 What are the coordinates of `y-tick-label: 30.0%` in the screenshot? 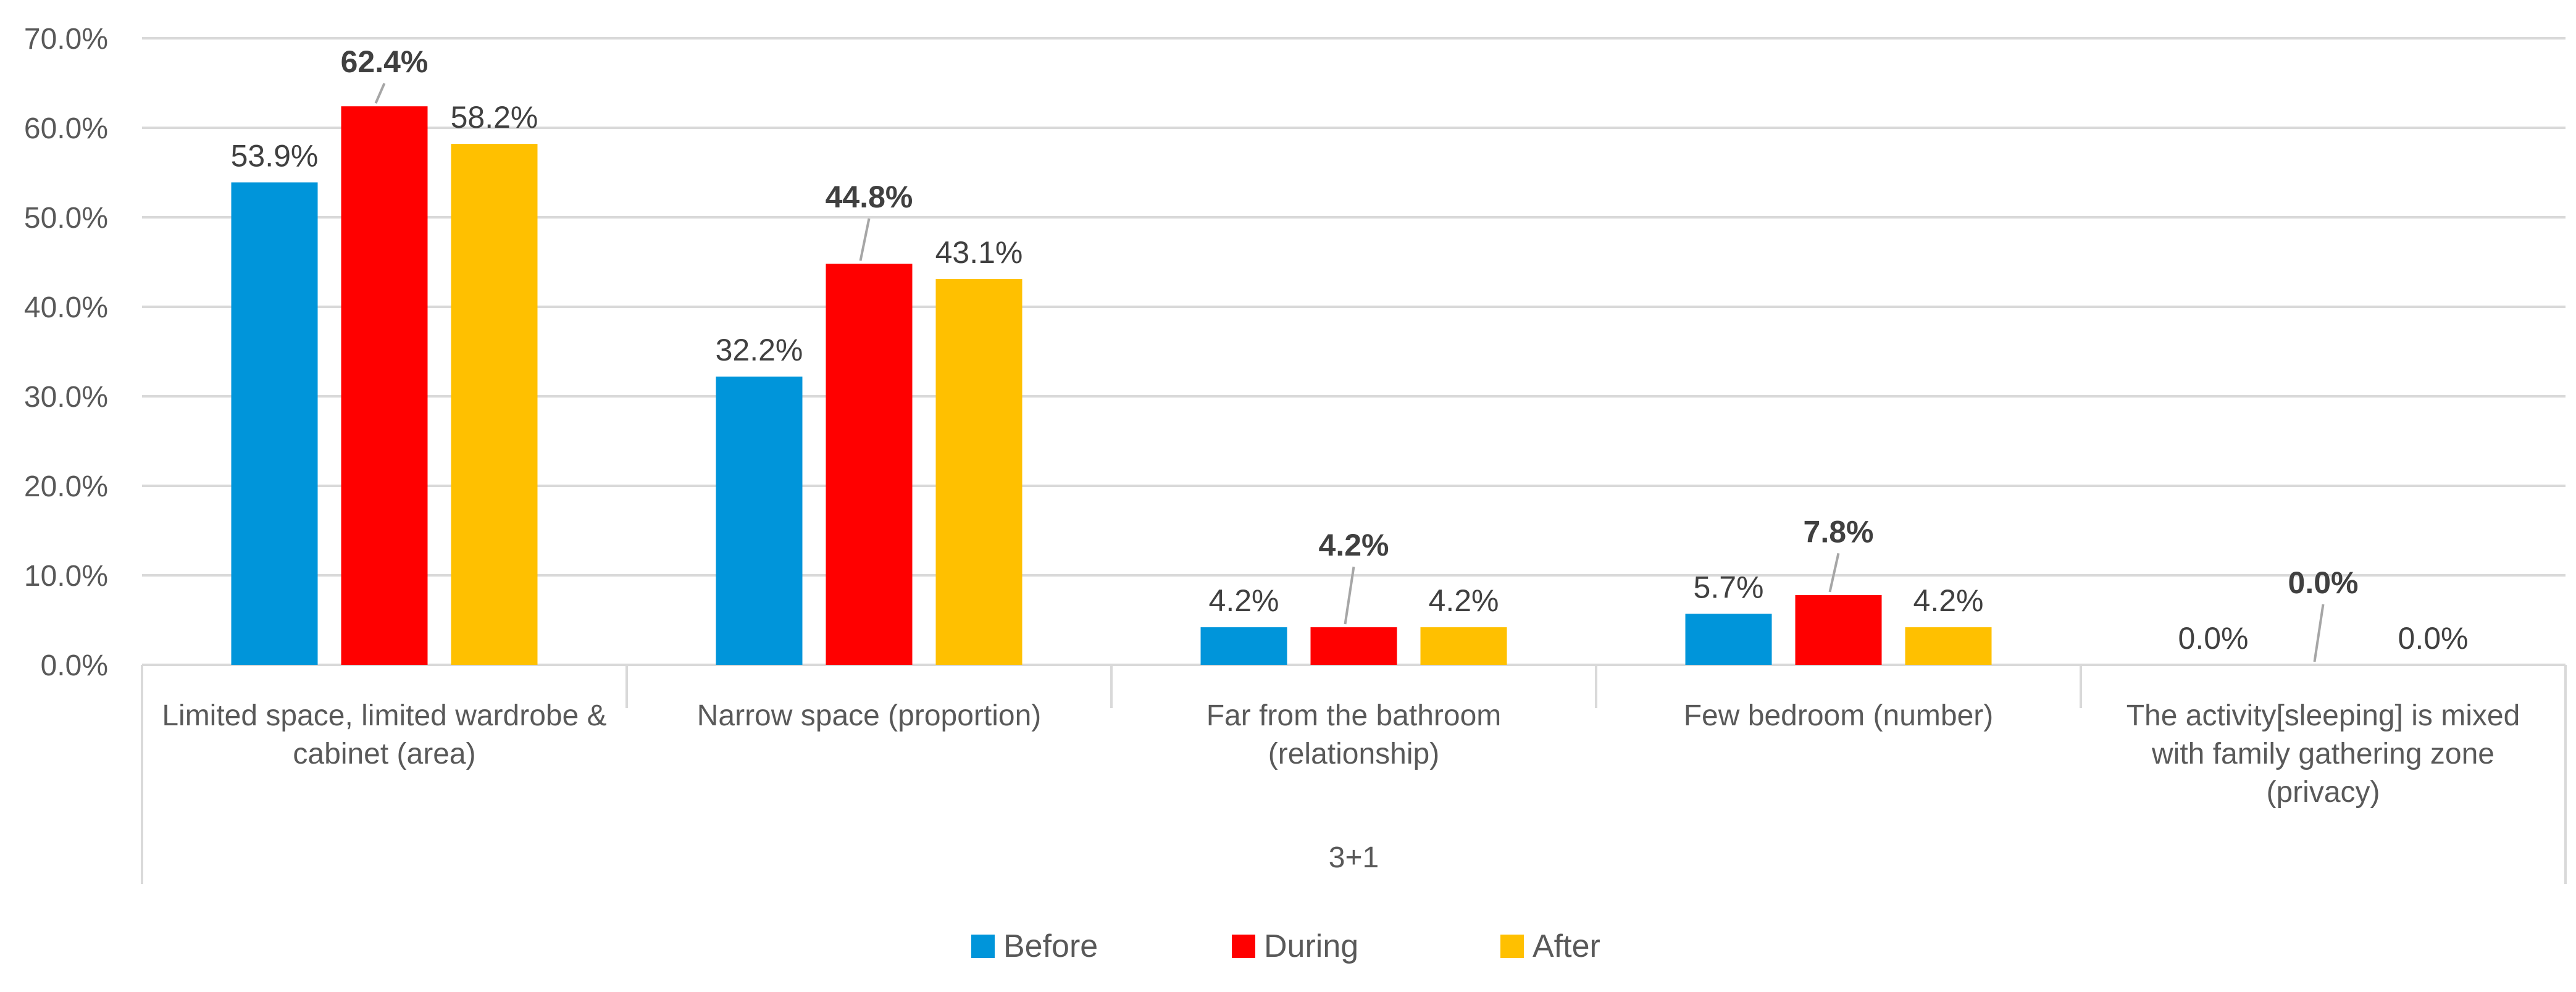 It's located at (66, 397).